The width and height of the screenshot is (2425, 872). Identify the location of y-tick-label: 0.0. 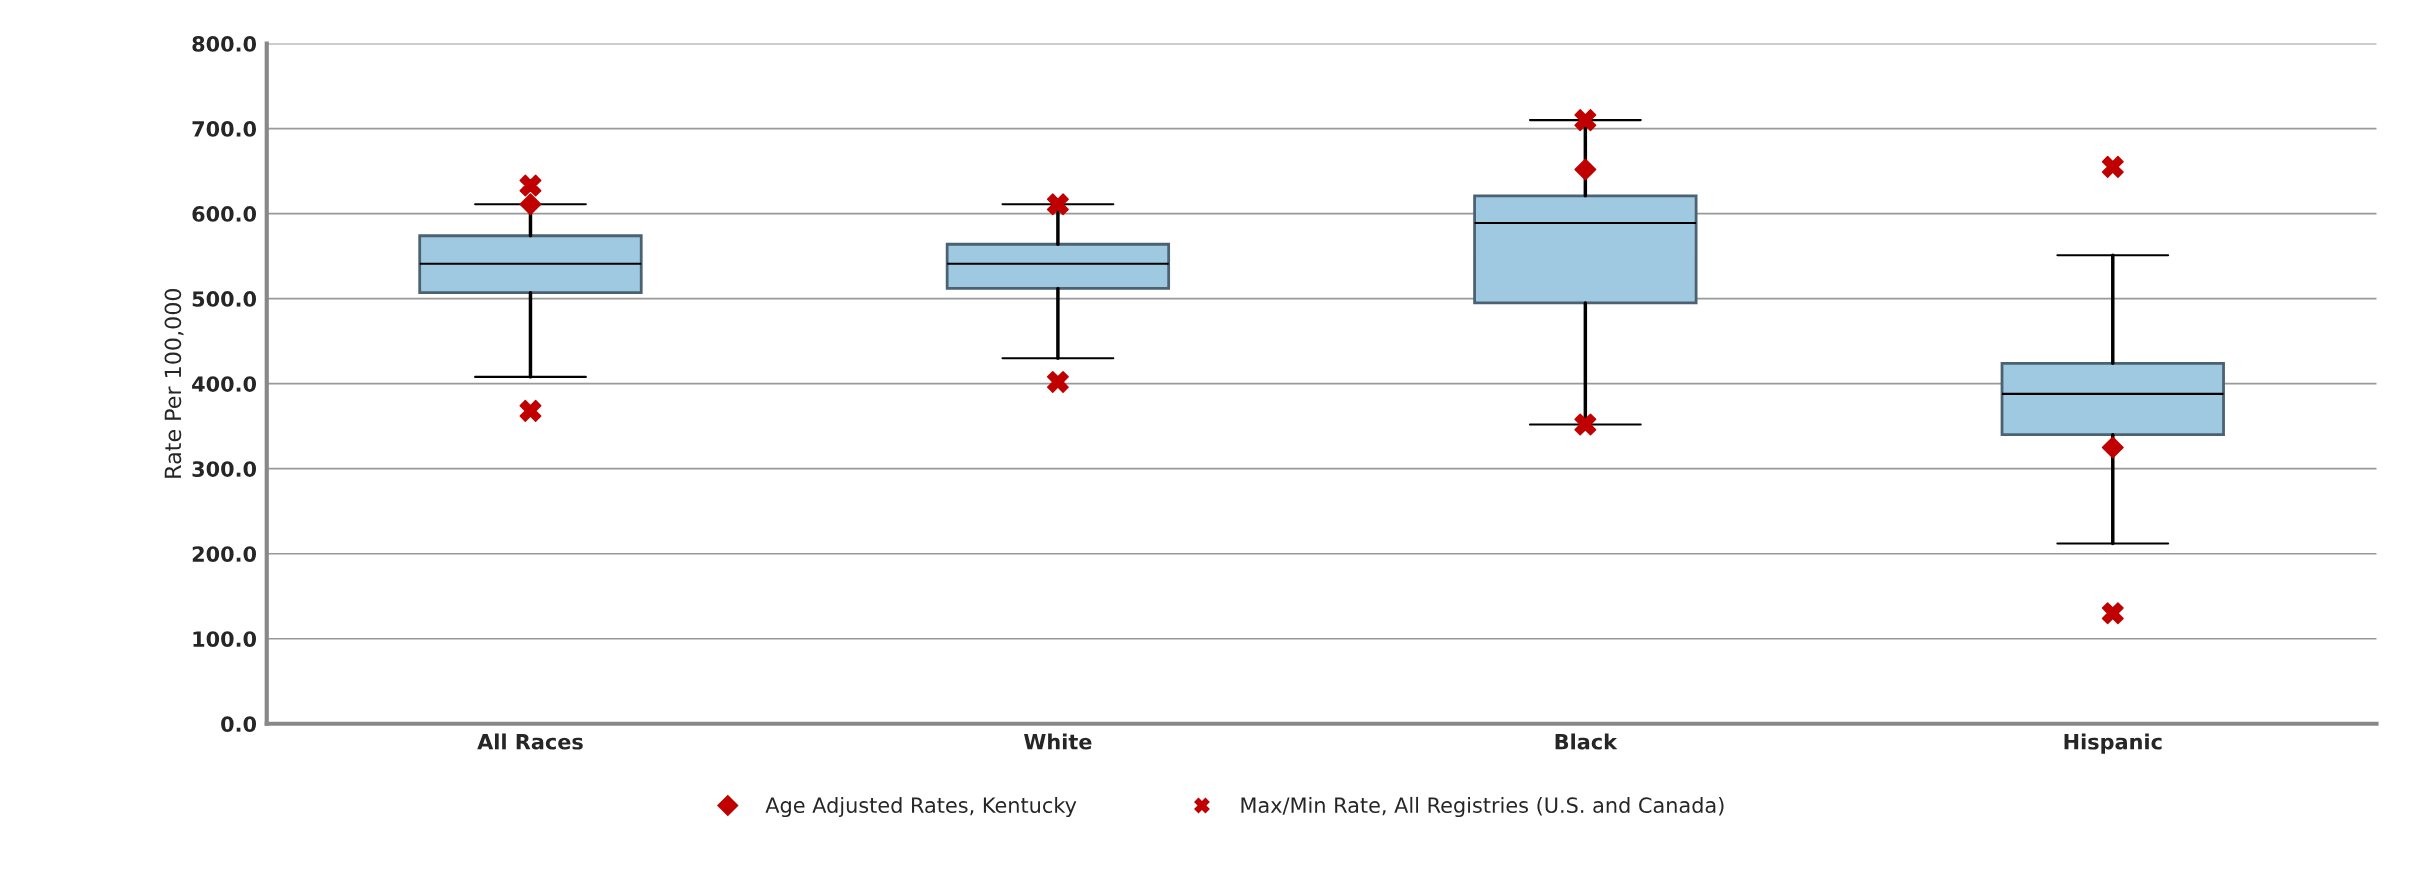
(239, 724).